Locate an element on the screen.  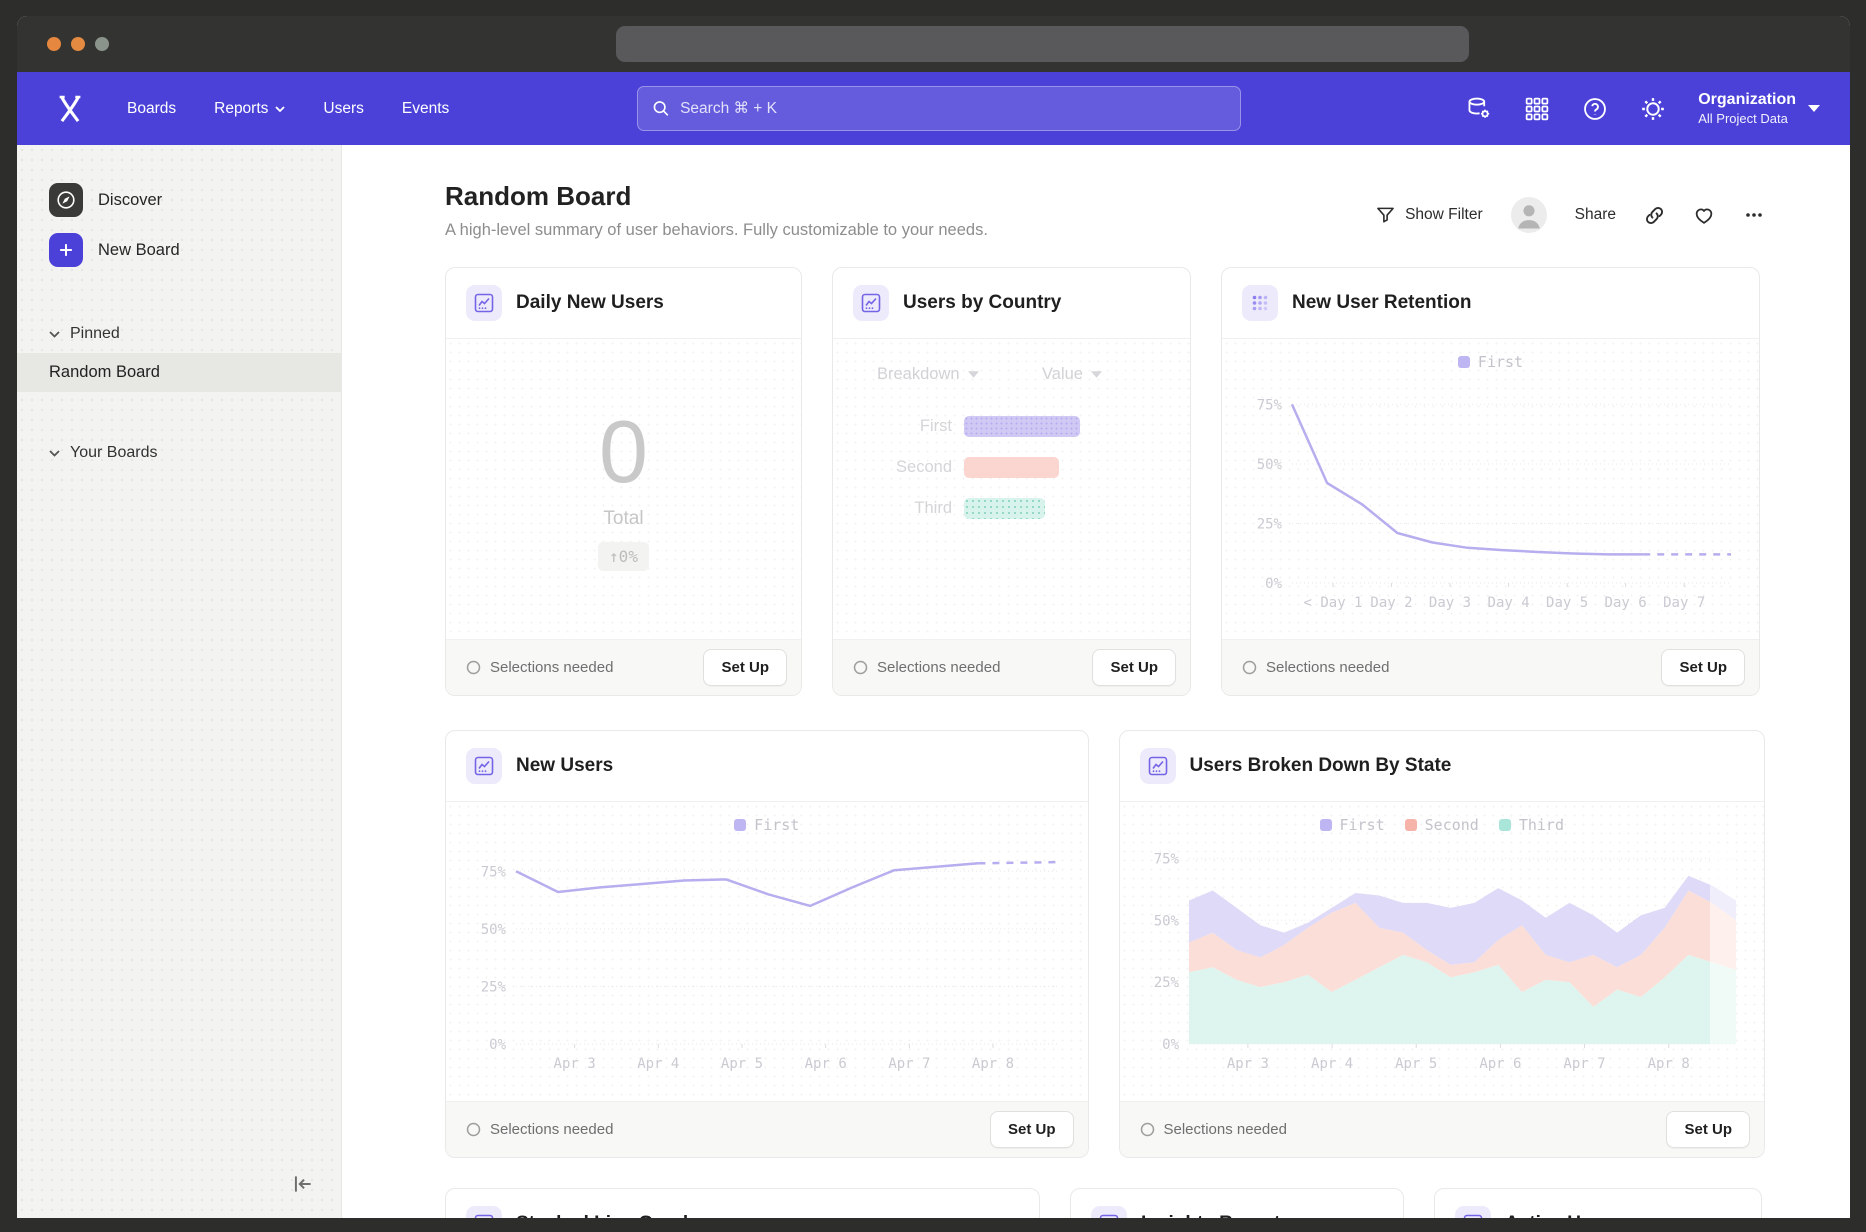
chart-legend: First Second Third is located at coordinates (1442, 825).